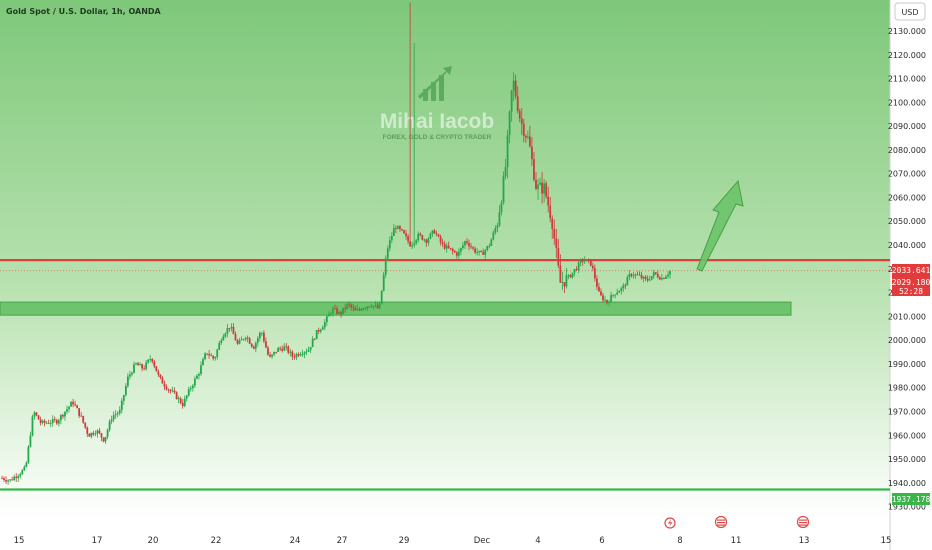 This screenshot has height=550, width=932. What do you see at coordinates (907, 55) in the screenshot?
I see `price-tick-label: 2120.000` at bounding box center [907, 55].